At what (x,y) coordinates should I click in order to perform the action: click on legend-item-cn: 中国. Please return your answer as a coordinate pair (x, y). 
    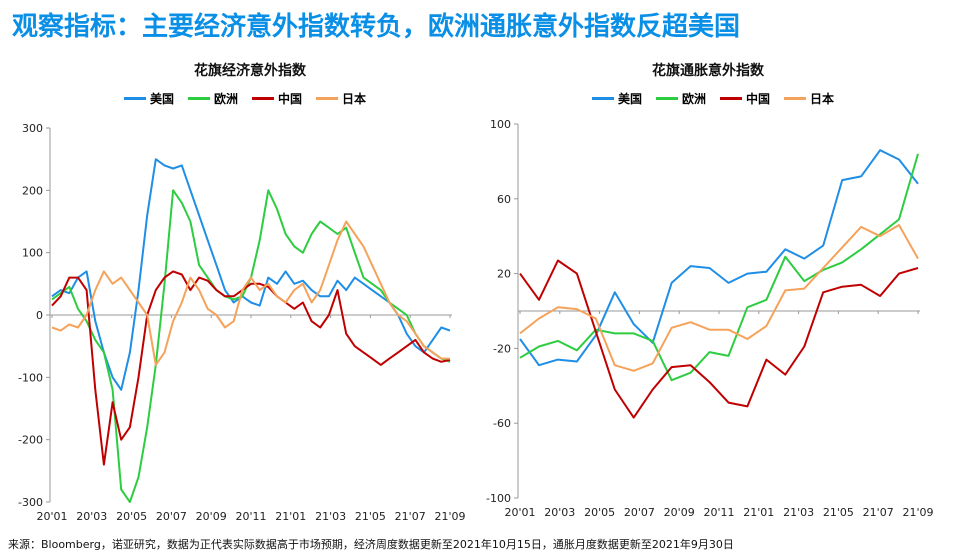
    Looking at the image, I should click on (277, 98).